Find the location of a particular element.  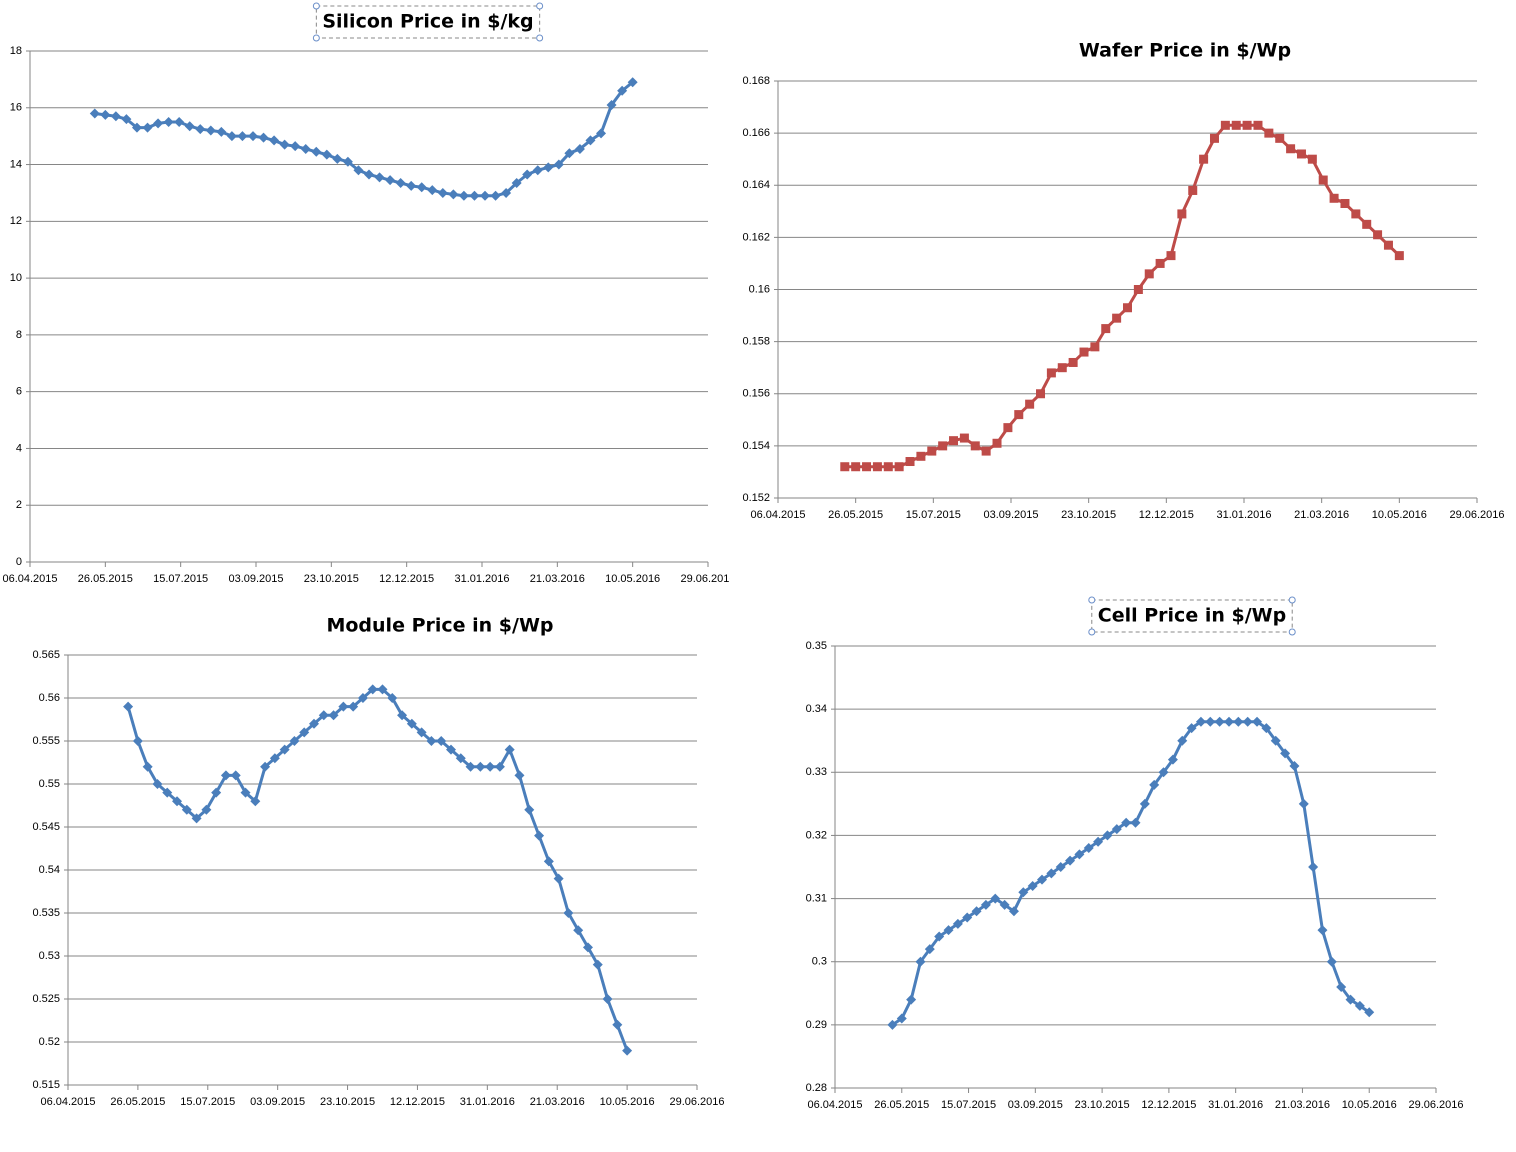

x-tick-label: 29.06.2016 is located at coordinates (1476, 515).